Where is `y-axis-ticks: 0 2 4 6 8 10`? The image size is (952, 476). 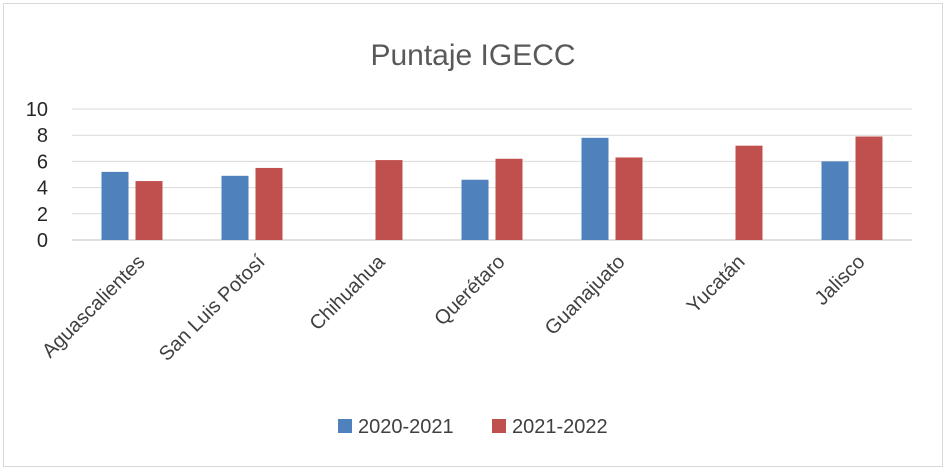 y-axis-ticks: 0 2 4 6 8 10 is located at coordinates (37, 175).